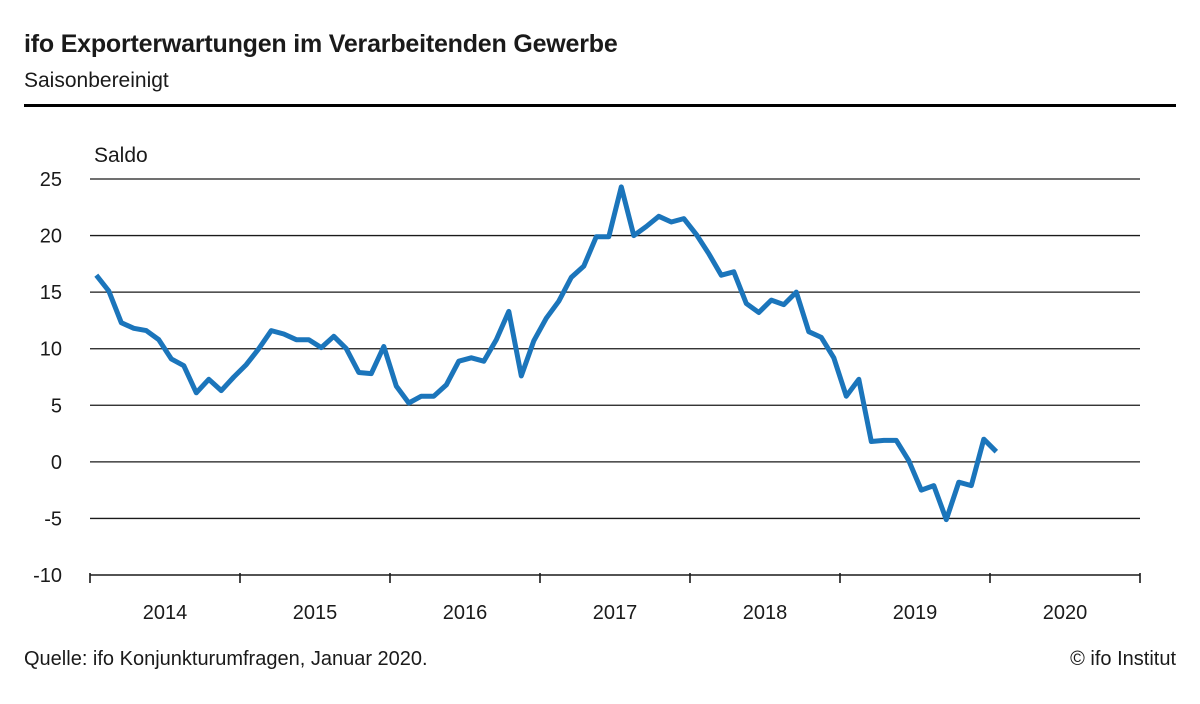 This screenshot has width=1200, height=704. Describe the element at coordinates (56, 463) in the screenshot. I see `y-tick-label: 0` at that location.